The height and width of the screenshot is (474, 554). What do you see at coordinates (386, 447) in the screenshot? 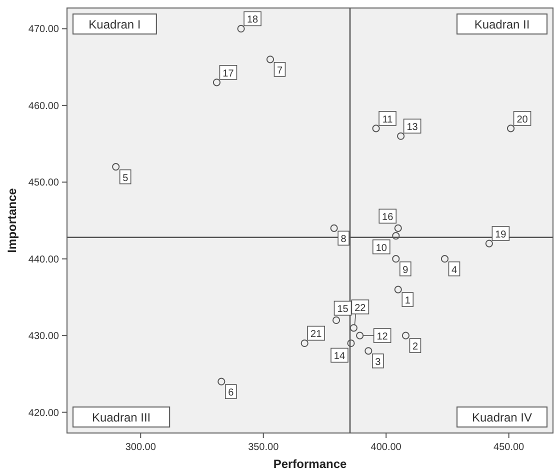
I see `x-tick-label: 400.00` at bounding box center [386, 447].